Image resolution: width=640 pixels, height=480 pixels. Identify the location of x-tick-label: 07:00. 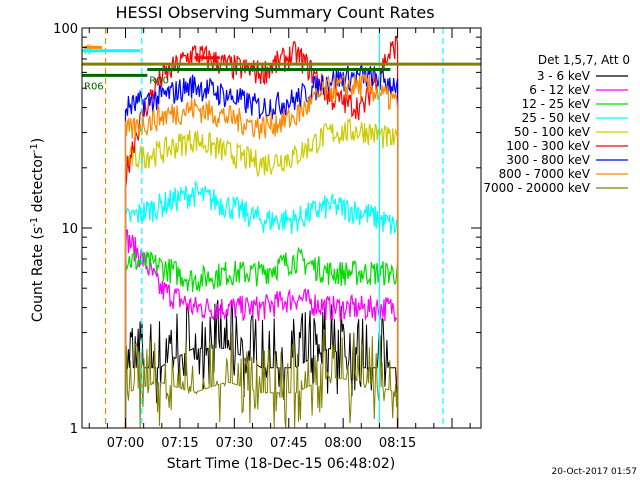
(125, 443).